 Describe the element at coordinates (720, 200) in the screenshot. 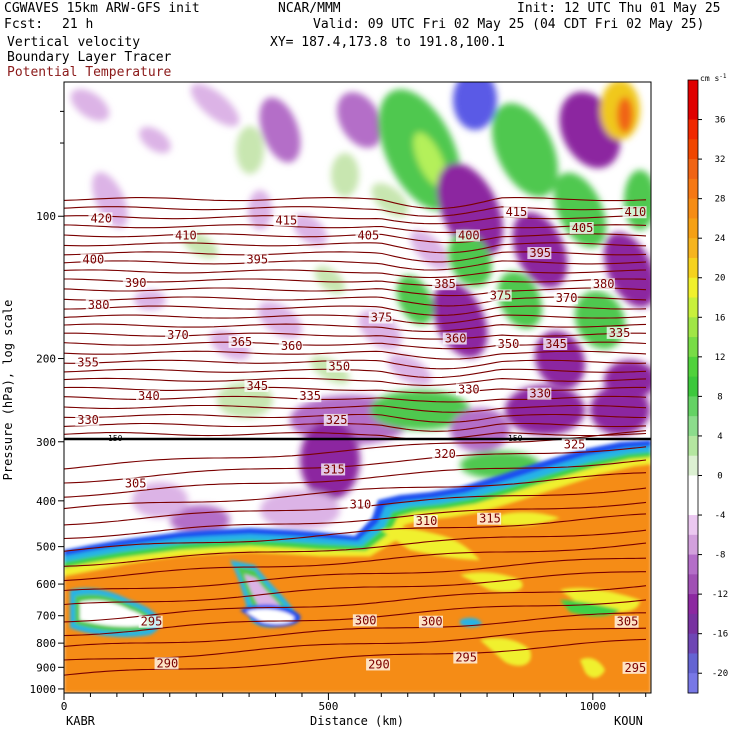

I see `colorbar-tick-label: 28` at that location.